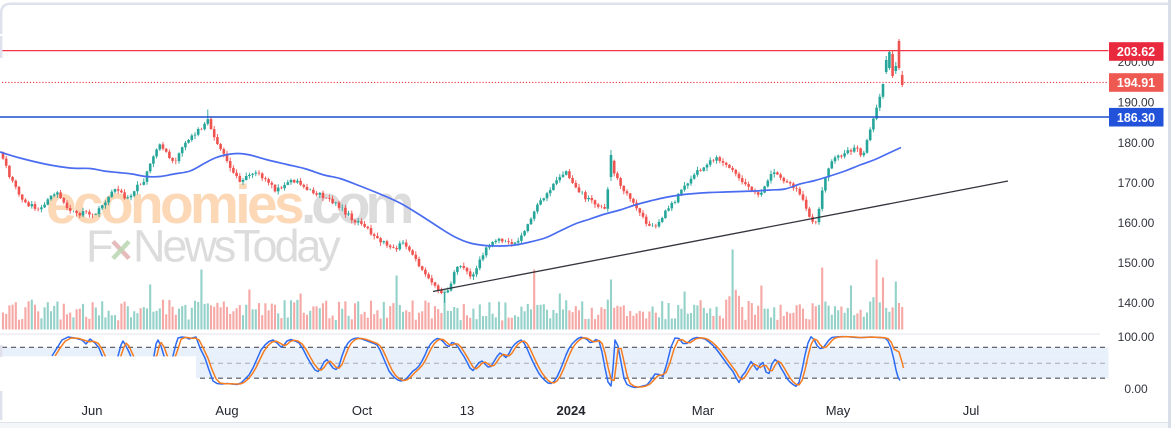 This screenshot has width=1171, height=433. What do you see at coordinates (838, 410) in the screenshot?
I see `svg-text: May` at bounding box center [838, 410].